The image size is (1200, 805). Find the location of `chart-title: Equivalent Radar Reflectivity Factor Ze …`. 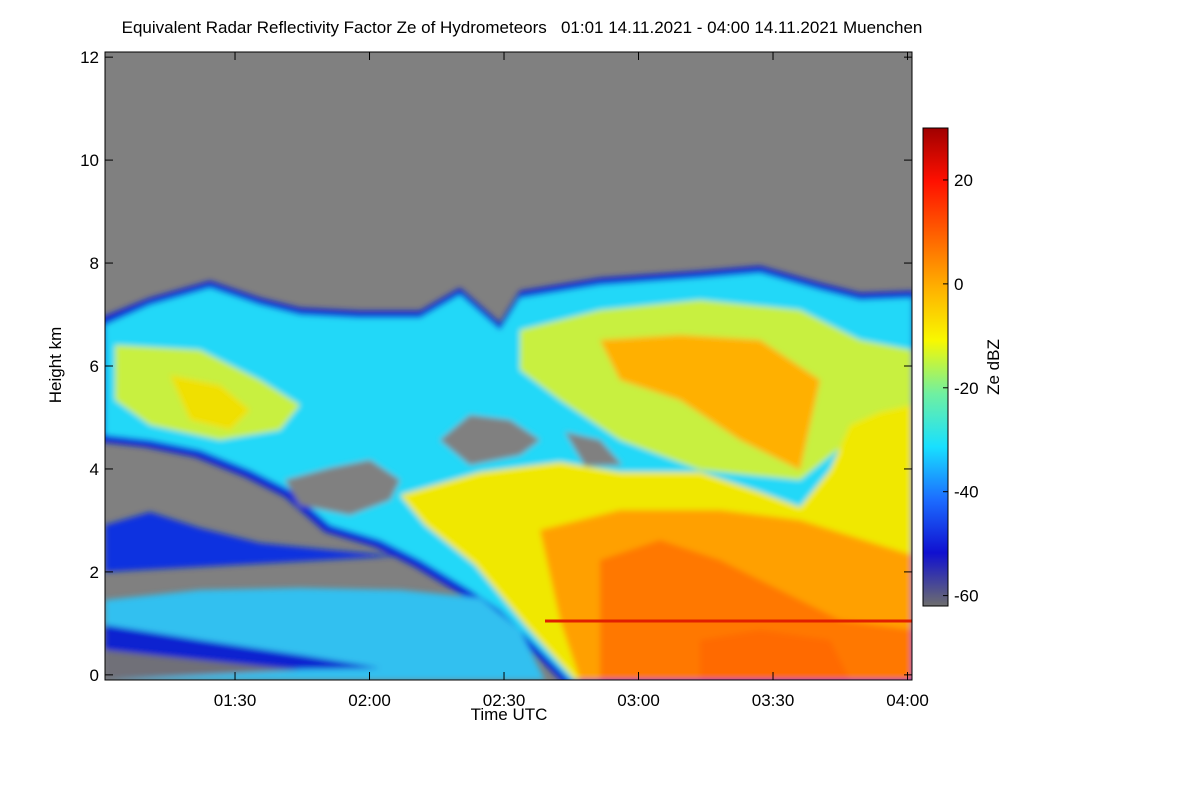

chart-title: Equivalent Radar Reflectivity Factor Ze … is located at coordinates (522, 27).